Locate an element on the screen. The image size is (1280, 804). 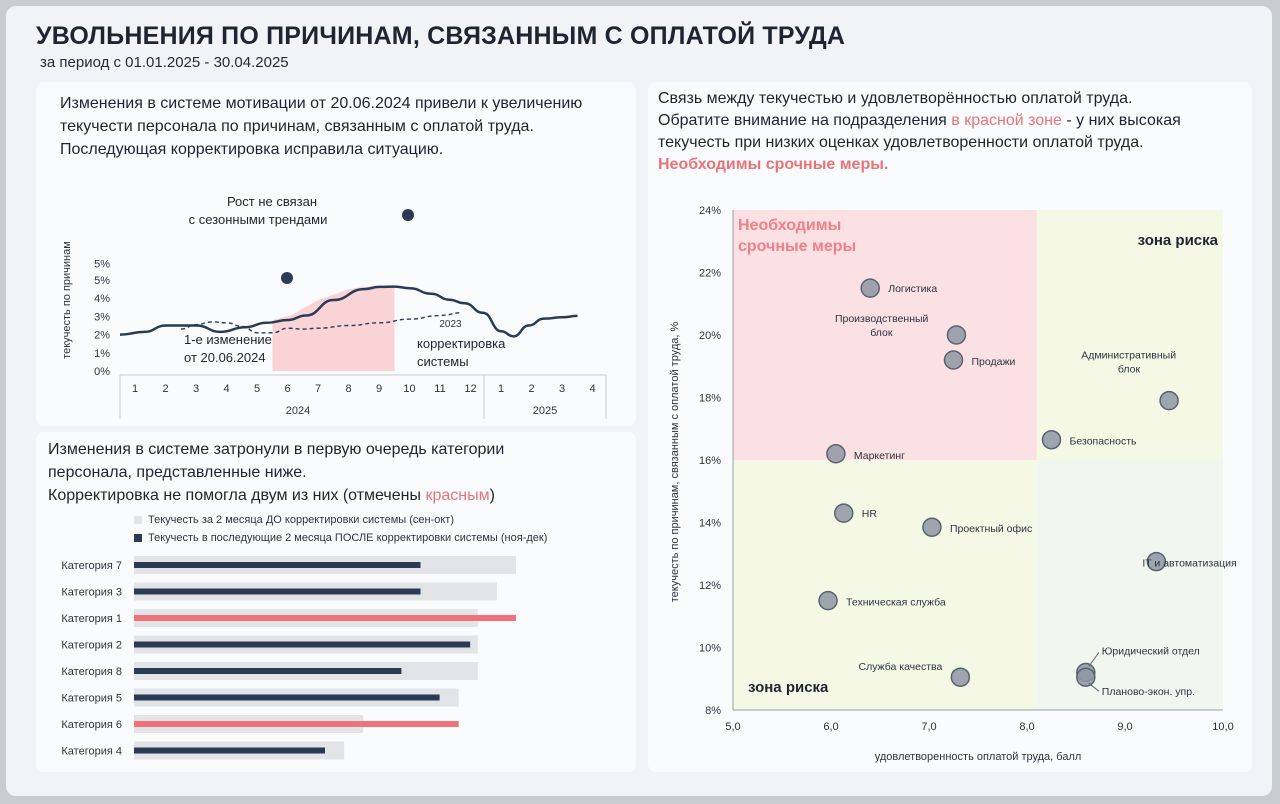
line-y-tick: 4% is located at coordinates (102, 299).